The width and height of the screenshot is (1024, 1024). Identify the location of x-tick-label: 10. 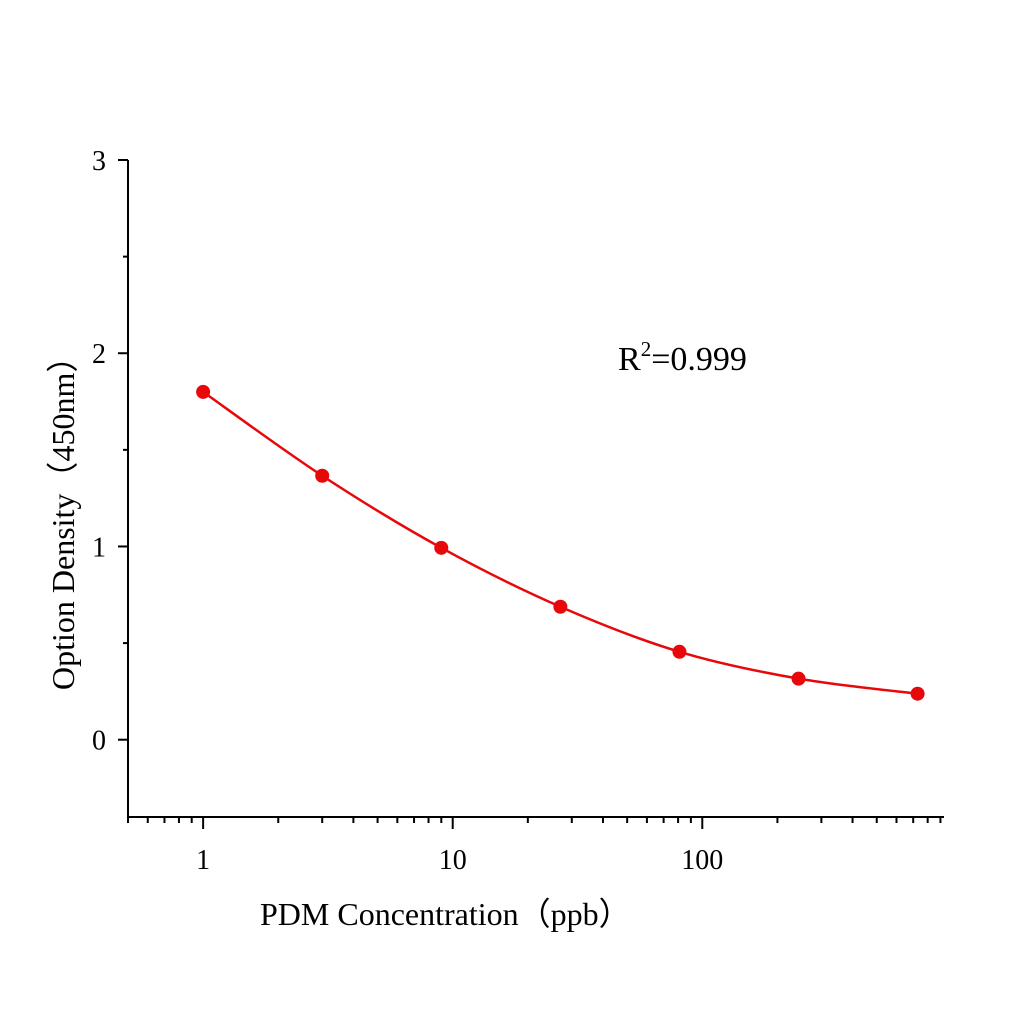
(453, 860).